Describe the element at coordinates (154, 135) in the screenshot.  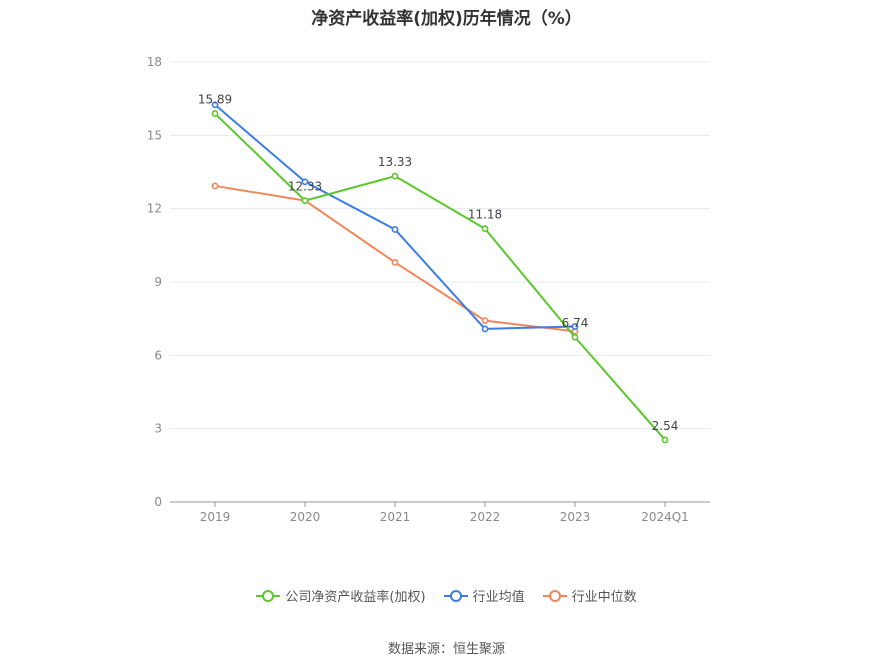
I see `y-tick-label: 15` at that location.